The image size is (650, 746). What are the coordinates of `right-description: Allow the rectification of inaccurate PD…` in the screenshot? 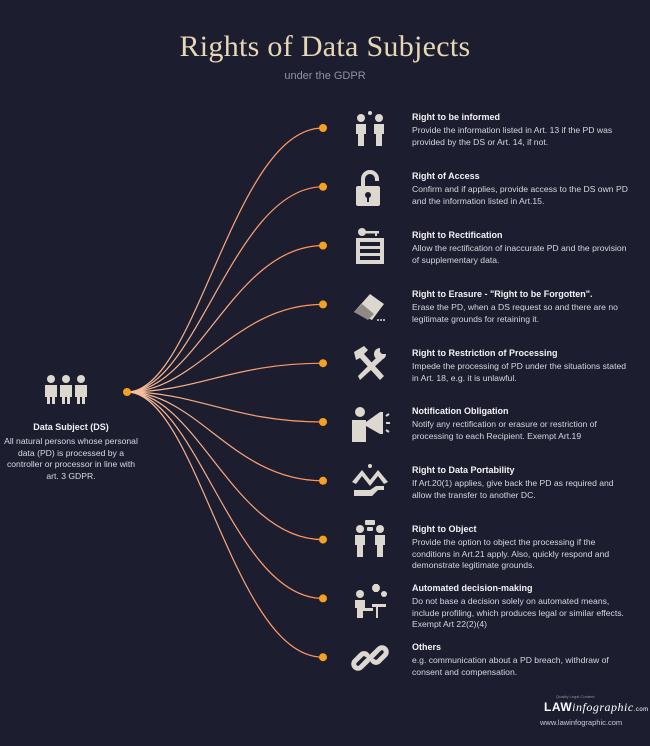 It's located at (519, 254).